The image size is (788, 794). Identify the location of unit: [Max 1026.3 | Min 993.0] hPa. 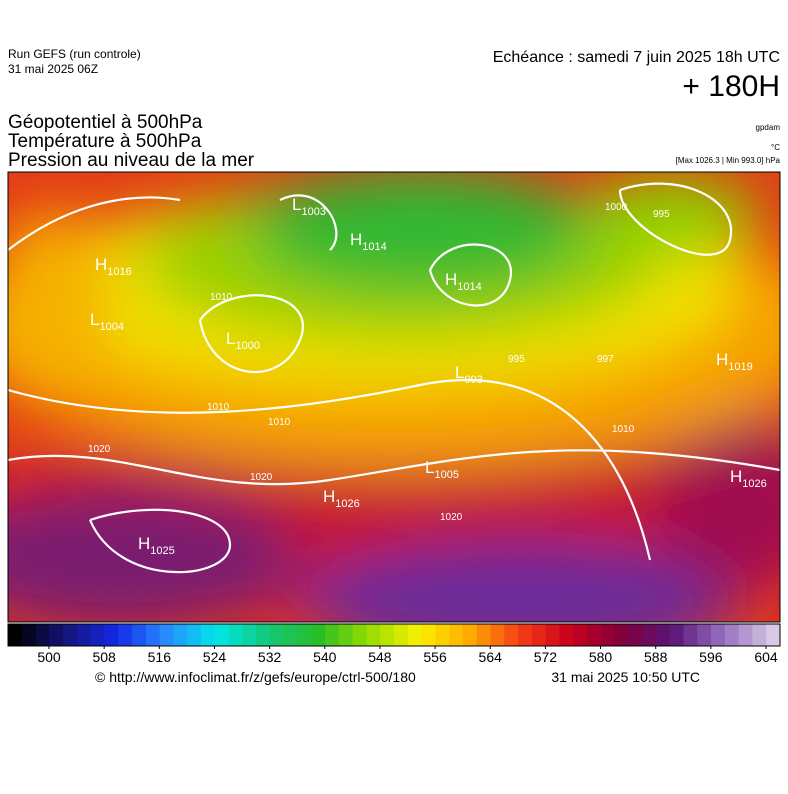
(728, 160).